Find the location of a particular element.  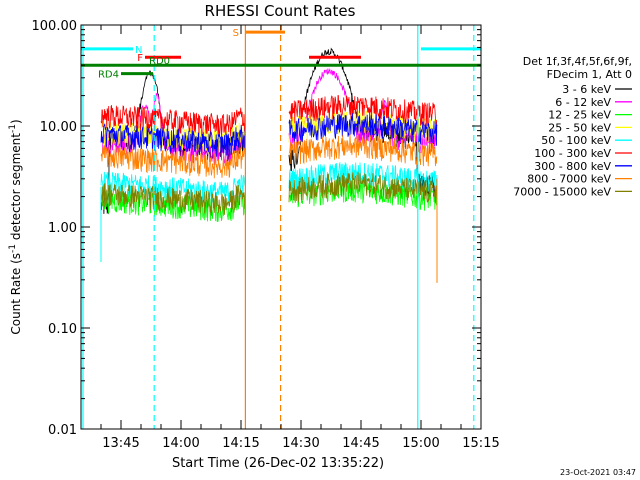

legend-entry-label: 6 - 12 keV is located at coordinates (583, 102).